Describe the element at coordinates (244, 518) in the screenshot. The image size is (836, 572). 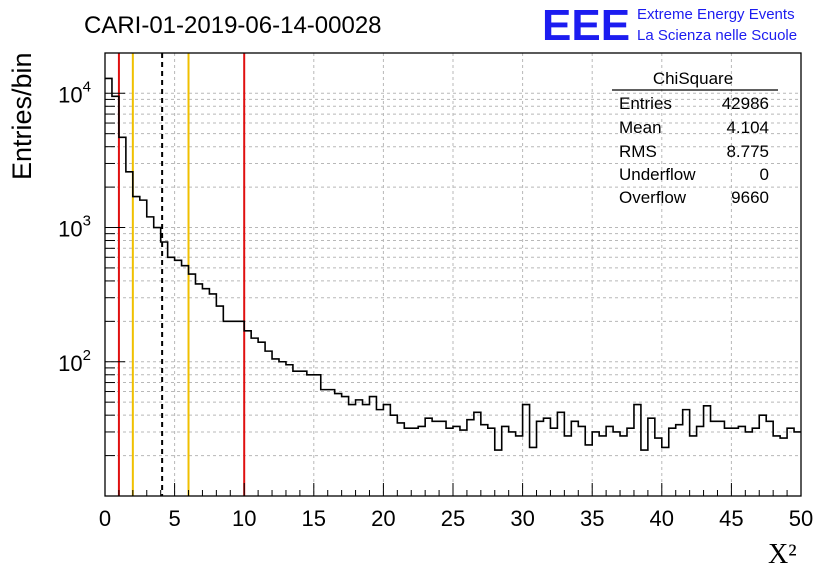
I see `x-tick-label: 10` at that location.